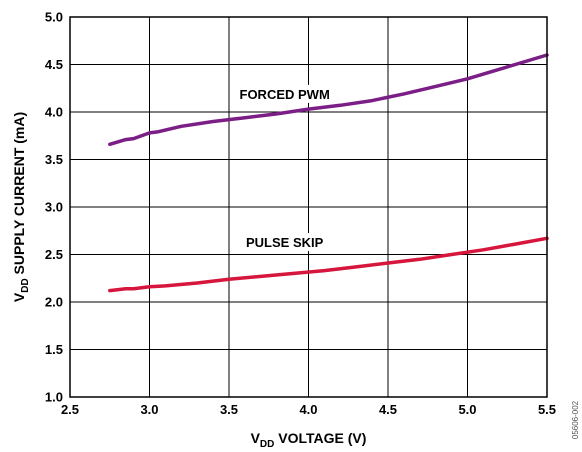 Image resolution: width=582 pixels, height=452 pixels. I want to click on x-tick-label: 3.0, so click(149, 409).